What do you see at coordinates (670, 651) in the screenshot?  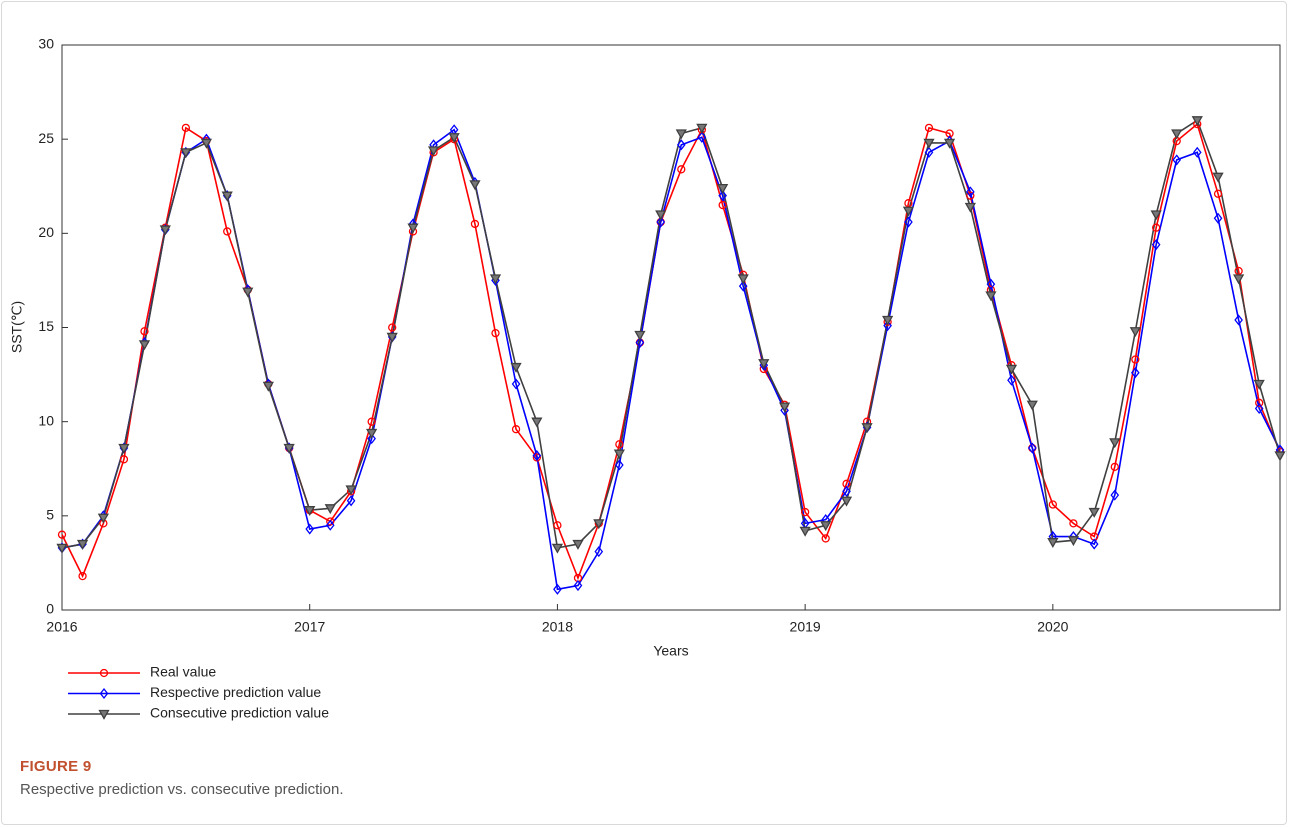 I see `x-axis-label: Years` at bounding box center [670, 651].